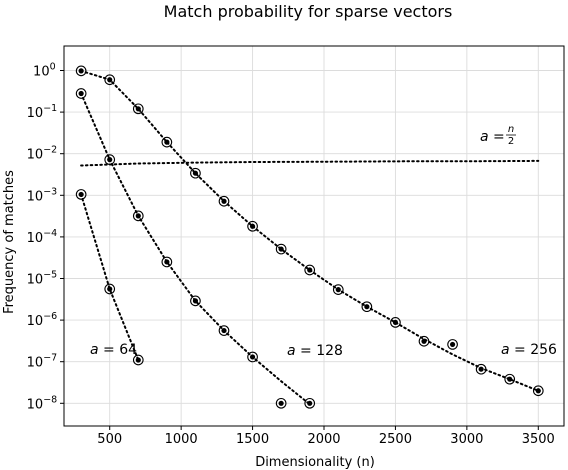 Image resolution: width=568 pixels, height=470 pixels. I want to click on series-label-a256-eq: =, so click(520, 350).